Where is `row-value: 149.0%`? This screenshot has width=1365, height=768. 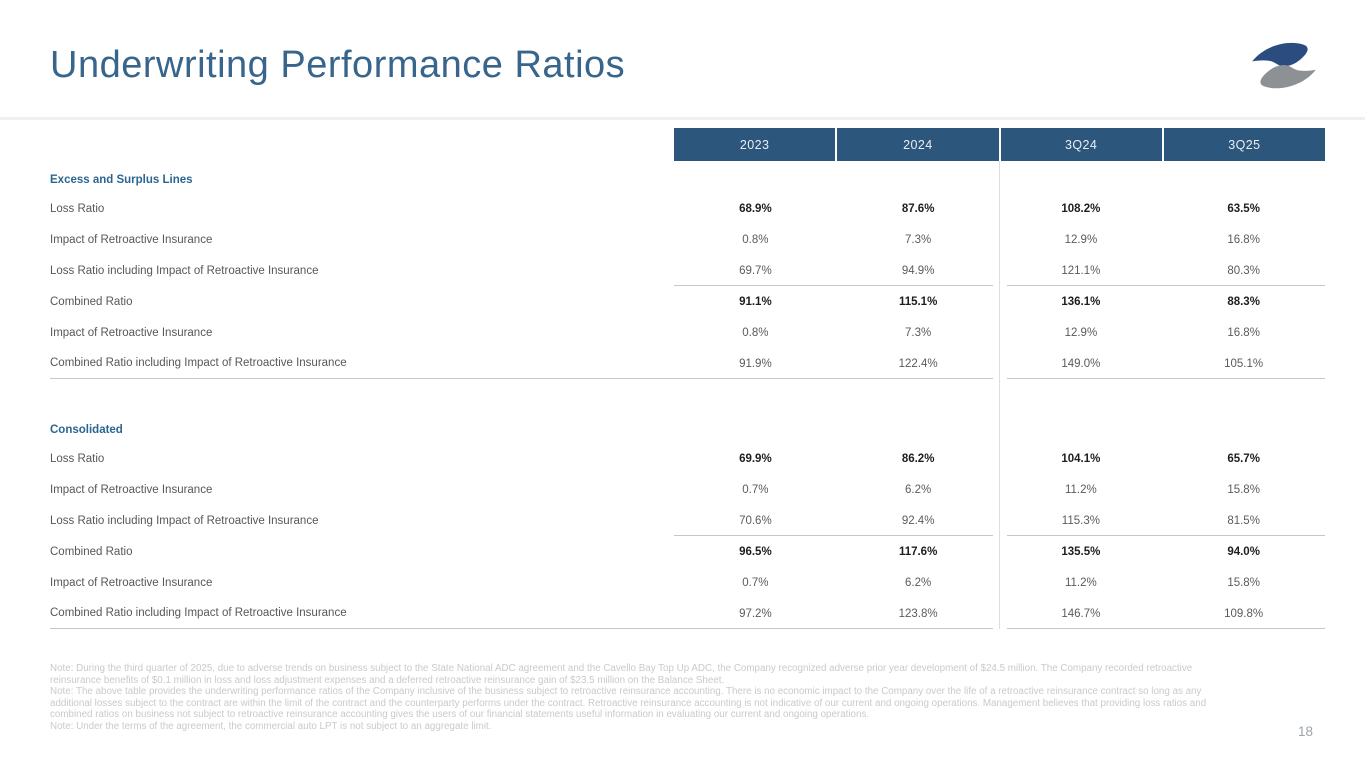
row-value: 149.0% is located at coordinates (1081, 363).